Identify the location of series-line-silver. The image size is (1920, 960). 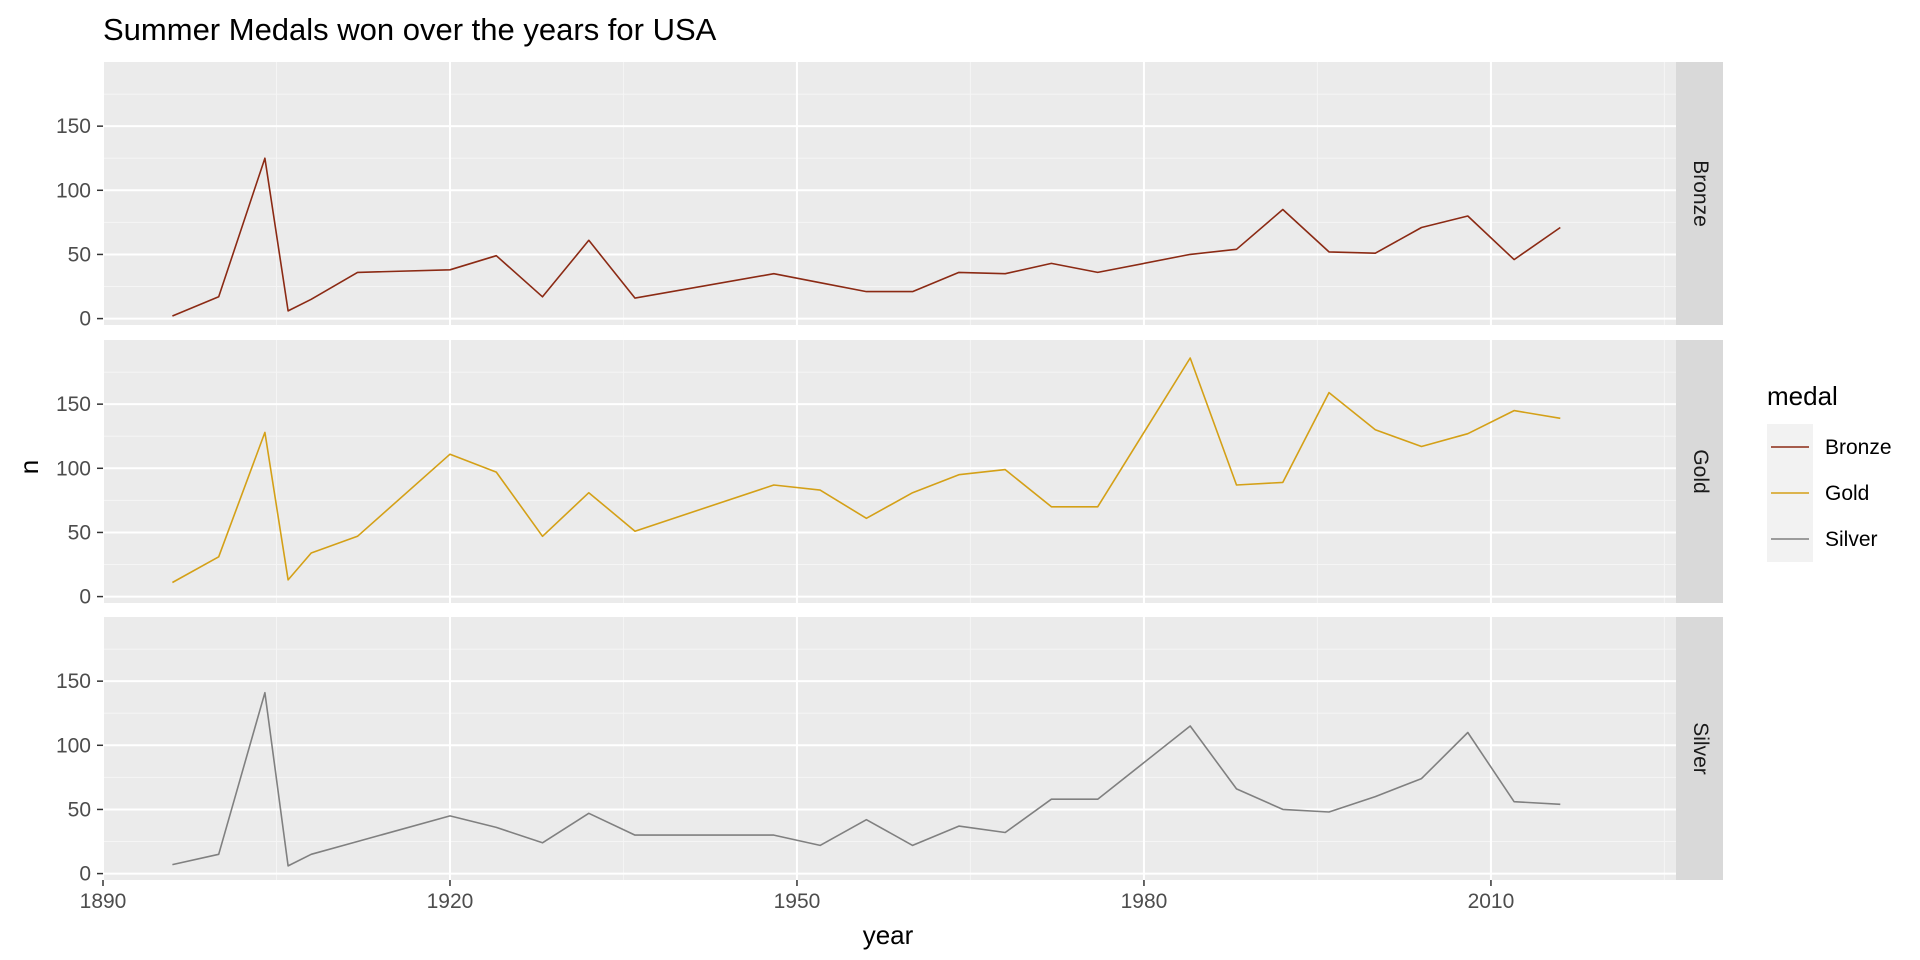
(866, 779).